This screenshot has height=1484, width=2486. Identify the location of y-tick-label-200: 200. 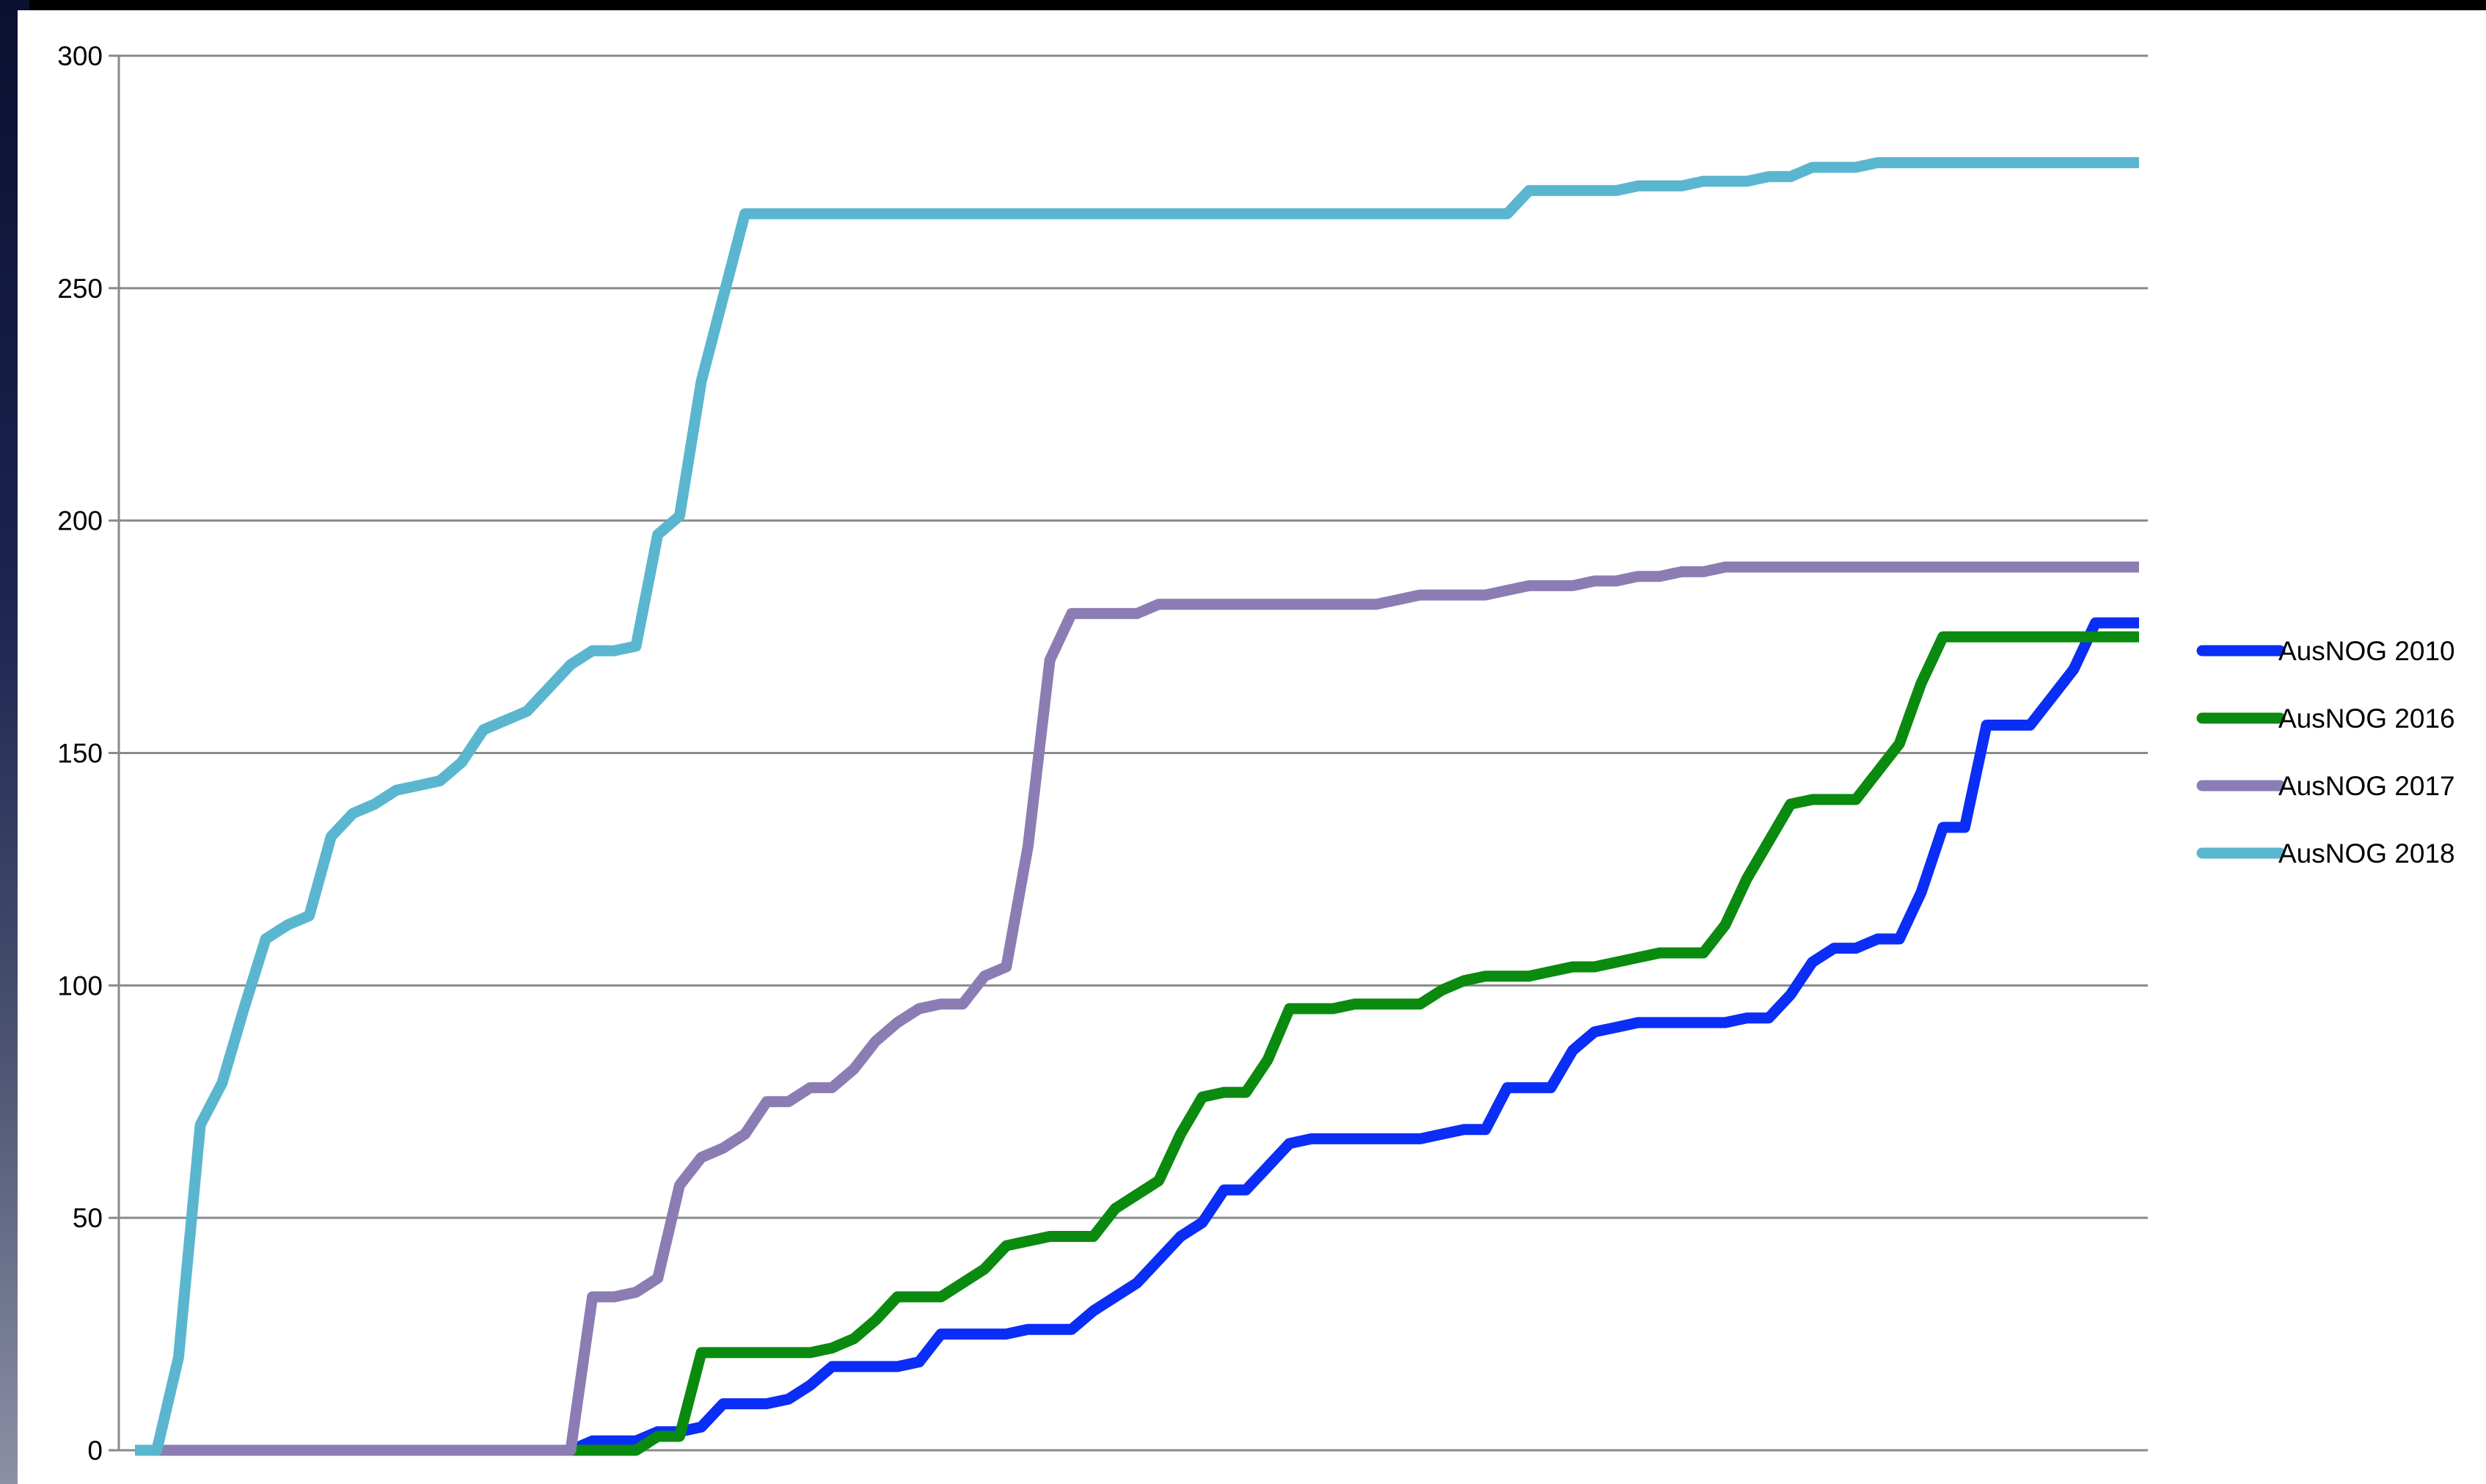
(80, 521).